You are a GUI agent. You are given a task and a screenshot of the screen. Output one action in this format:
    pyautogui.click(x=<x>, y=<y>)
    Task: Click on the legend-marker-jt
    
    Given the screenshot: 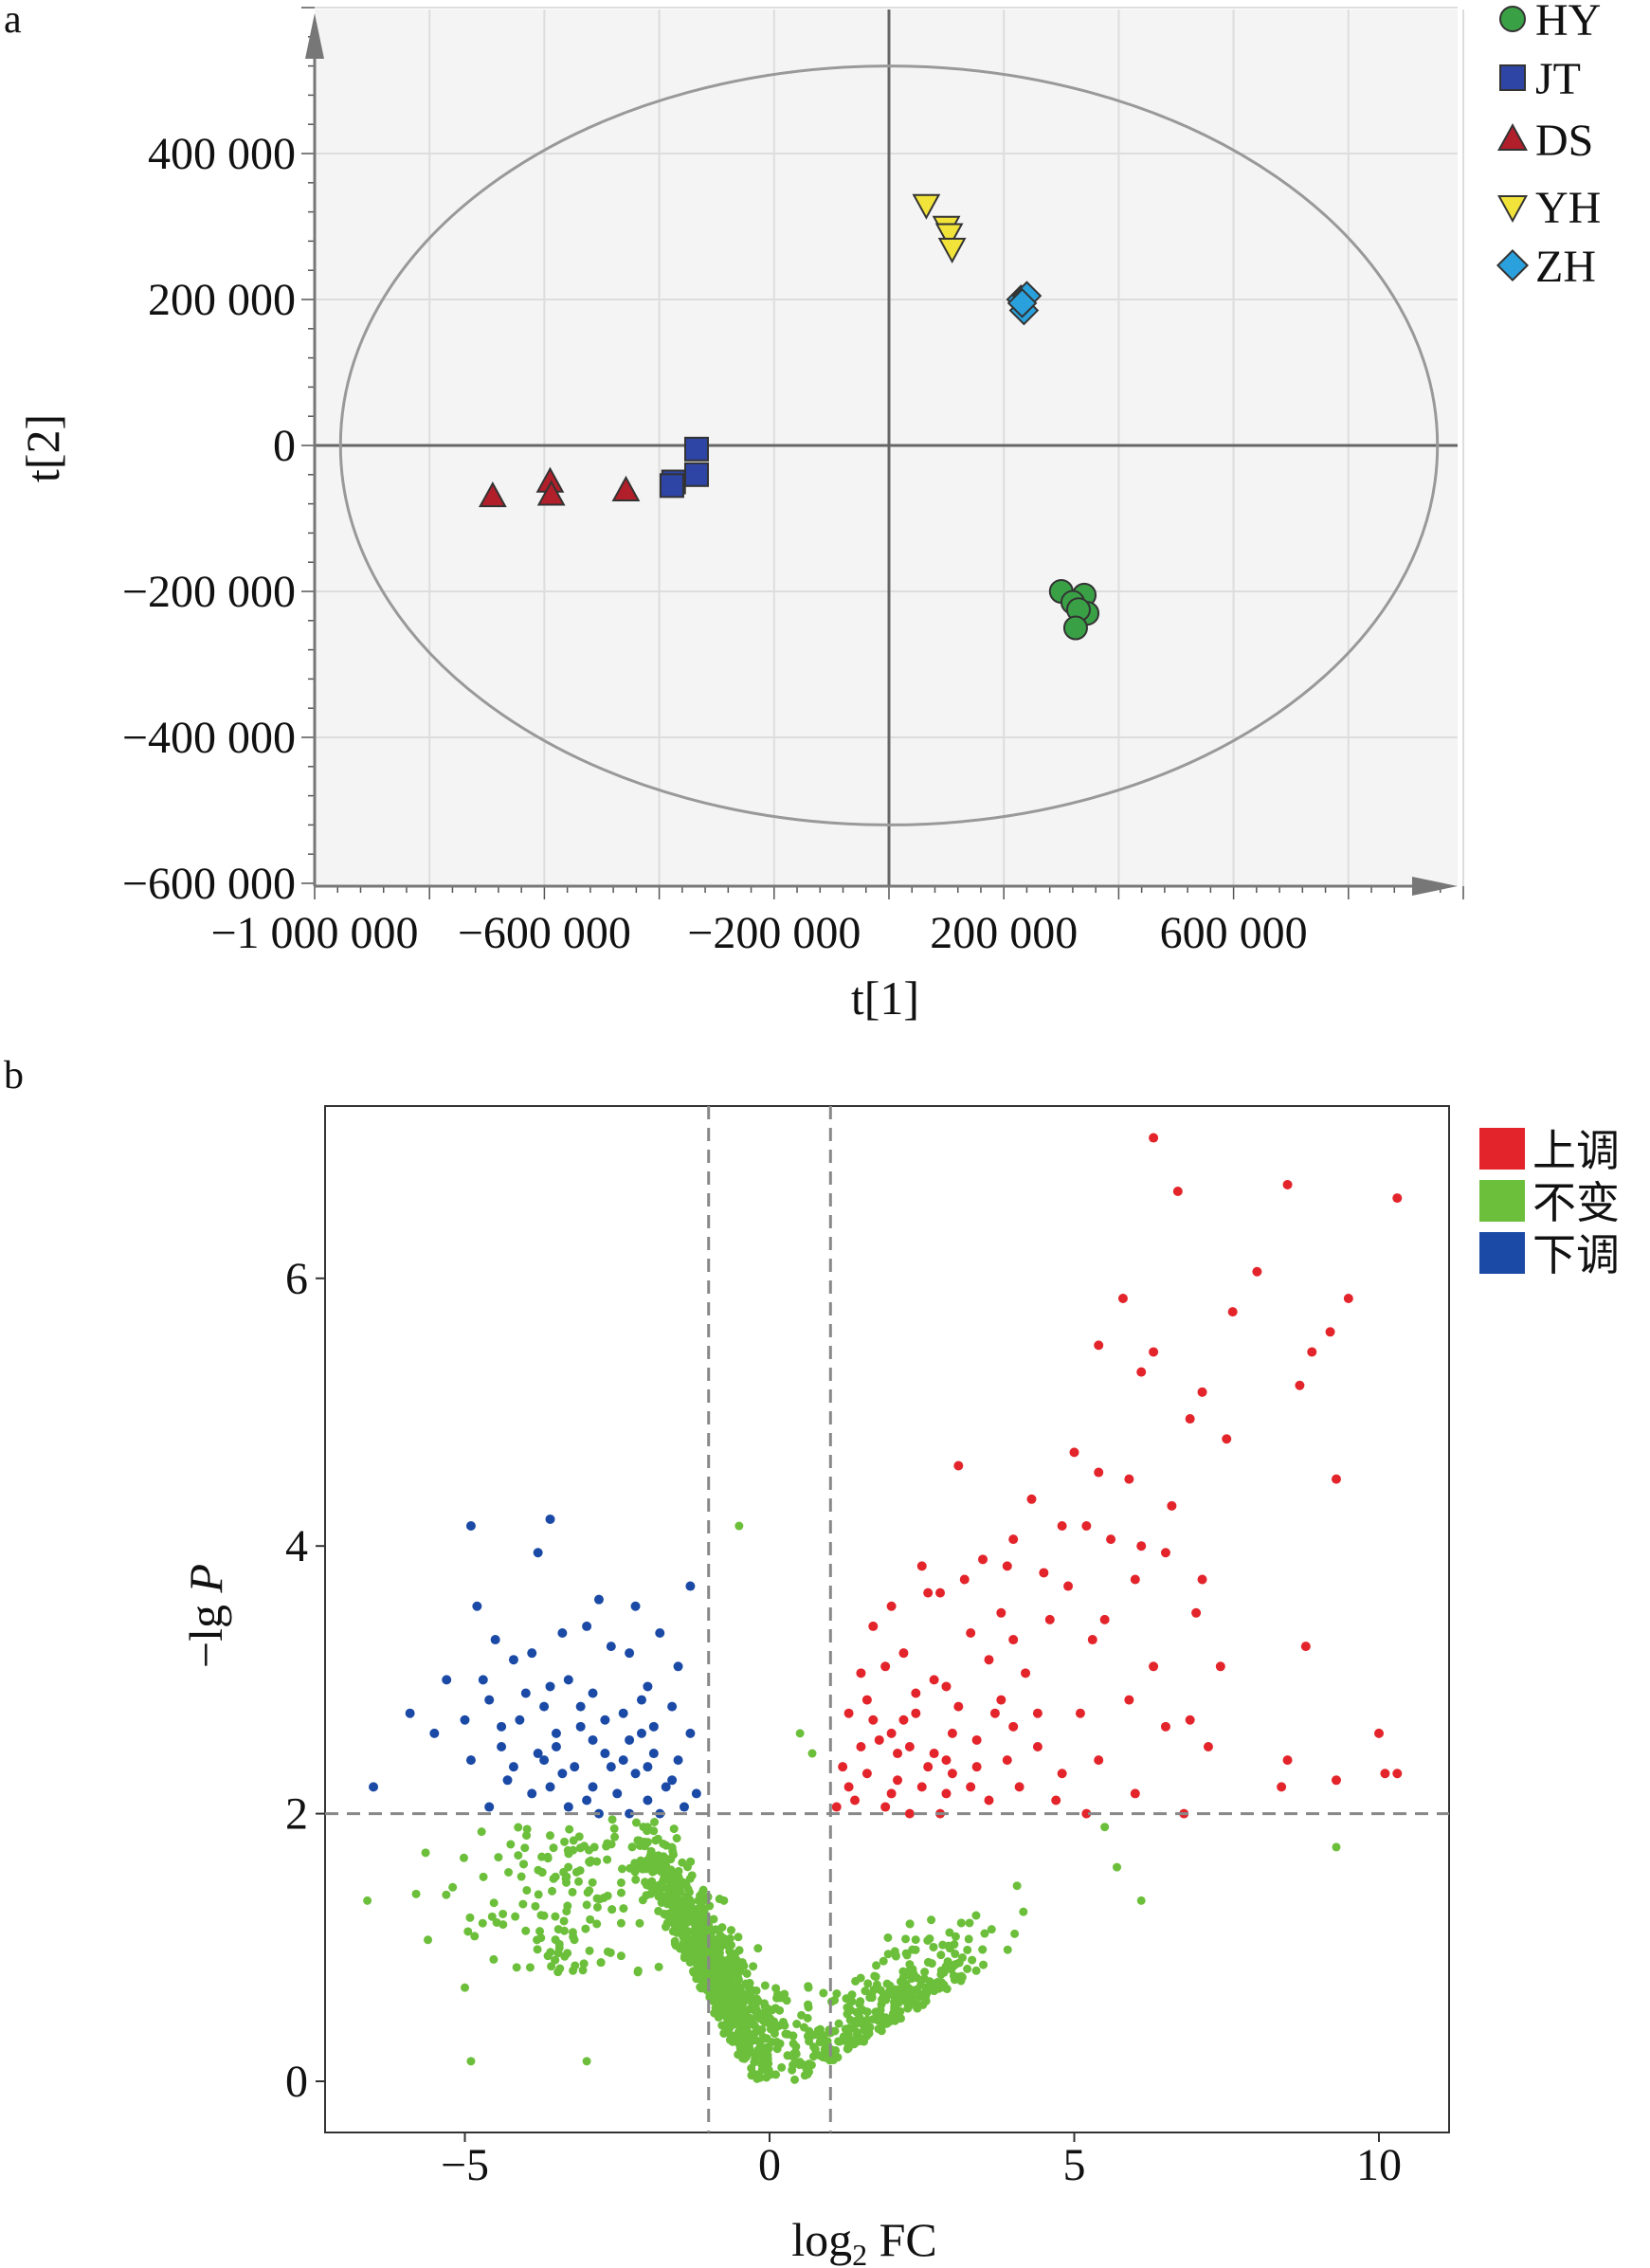 What is the action you would take?
    pyautogui.click(x=1512, y=77)
    